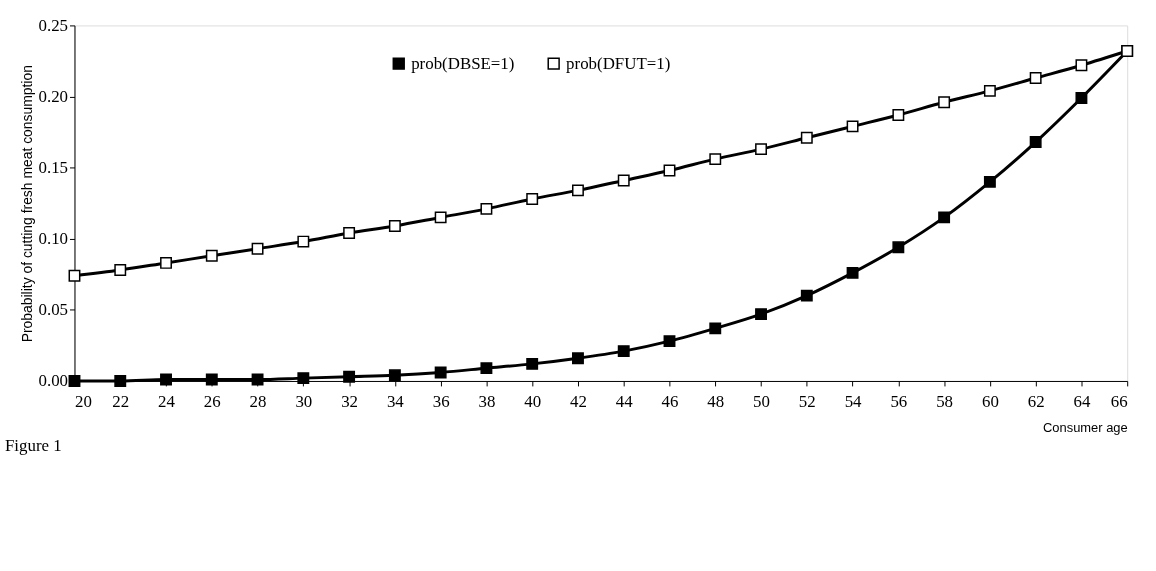 The image size is (1156, 571). What do you see at coordinates (53, 239) in the screenshot?
I see `y-tick-label: 0.10` at bounding box center [53, 239].